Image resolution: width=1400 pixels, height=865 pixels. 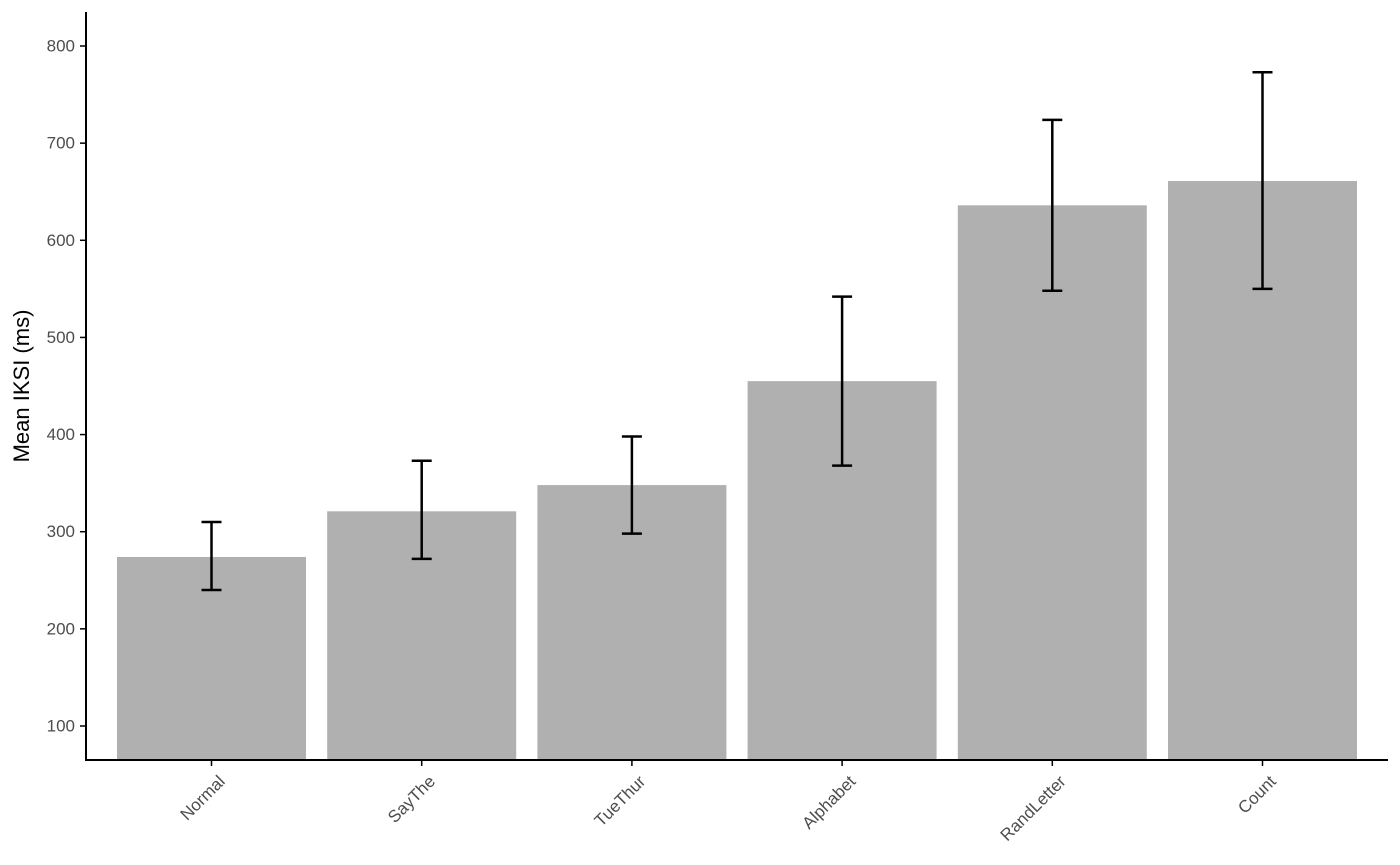 What do you see at coordinates (61, 434) in the screenshot?
I see `y-tick-label-400: 400` at bounding box center [61, 434].